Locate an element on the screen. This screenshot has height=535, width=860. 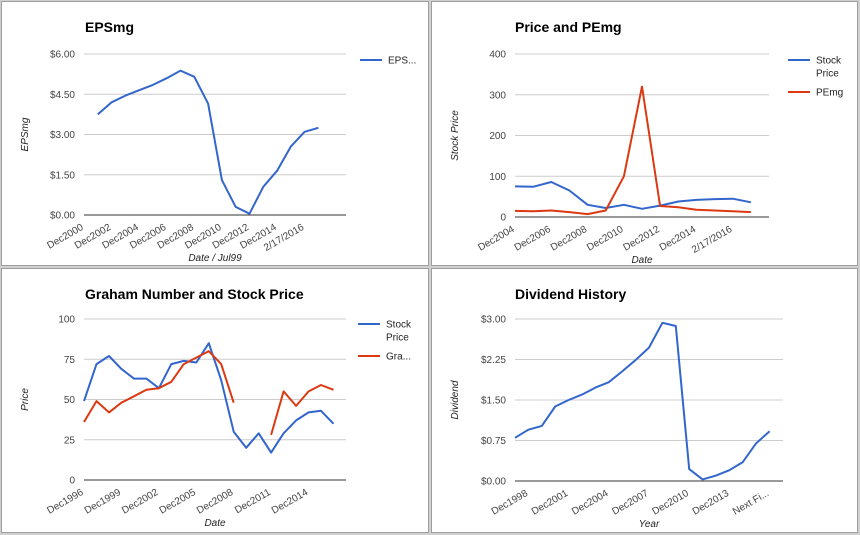
chart2-xtick-label: Dec2002 is located at coordinates (140, 502).